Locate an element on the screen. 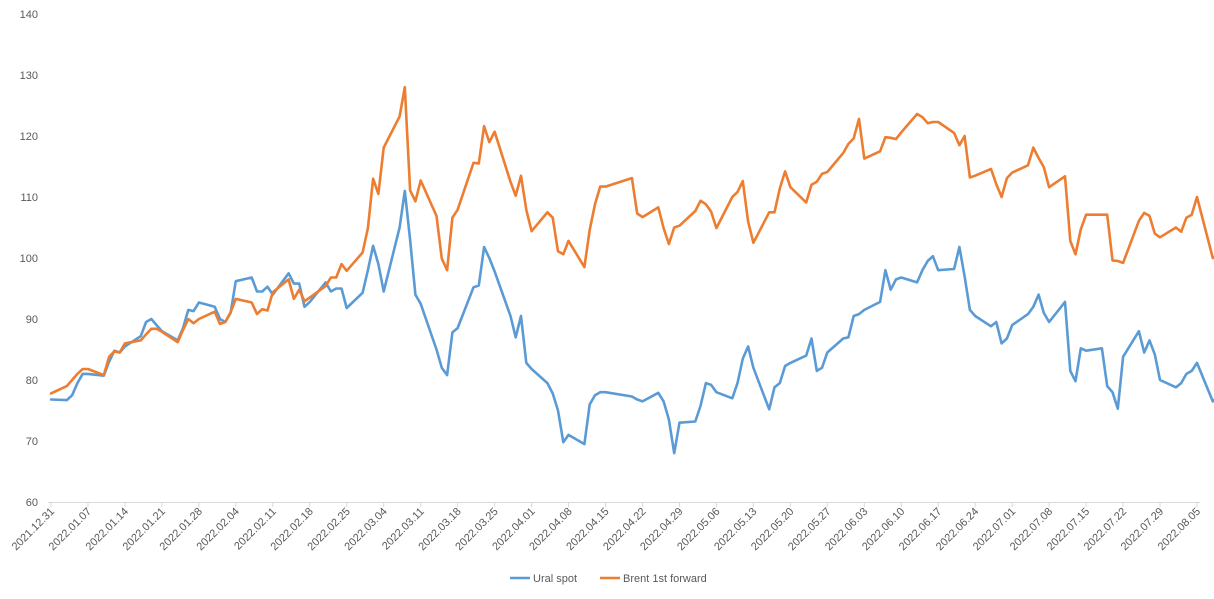  y-tick-label: 110 is located at coordinates (29, 198).